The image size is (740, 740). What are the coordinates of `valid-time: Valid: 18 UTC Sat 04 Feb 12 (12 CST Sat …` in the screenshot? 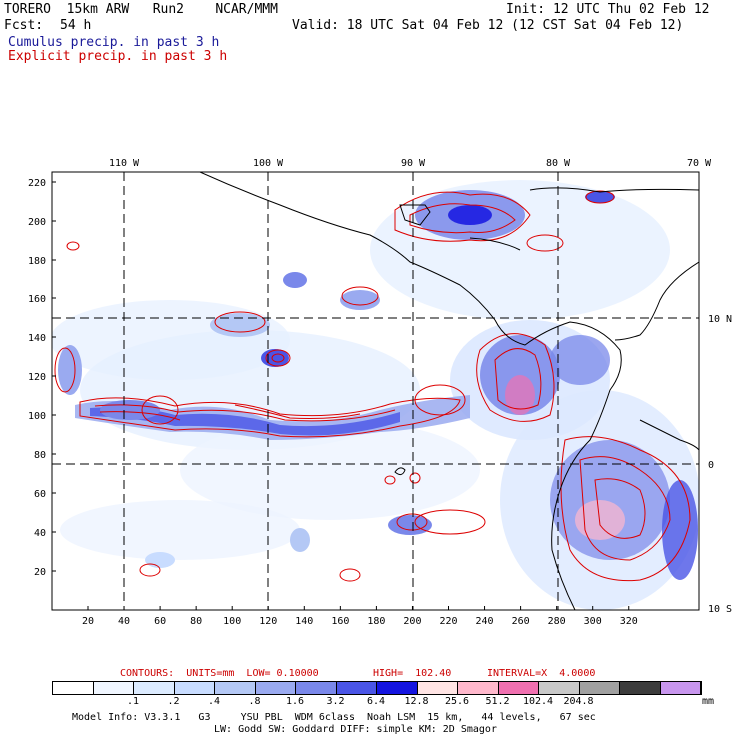 It's located at (488, 25).